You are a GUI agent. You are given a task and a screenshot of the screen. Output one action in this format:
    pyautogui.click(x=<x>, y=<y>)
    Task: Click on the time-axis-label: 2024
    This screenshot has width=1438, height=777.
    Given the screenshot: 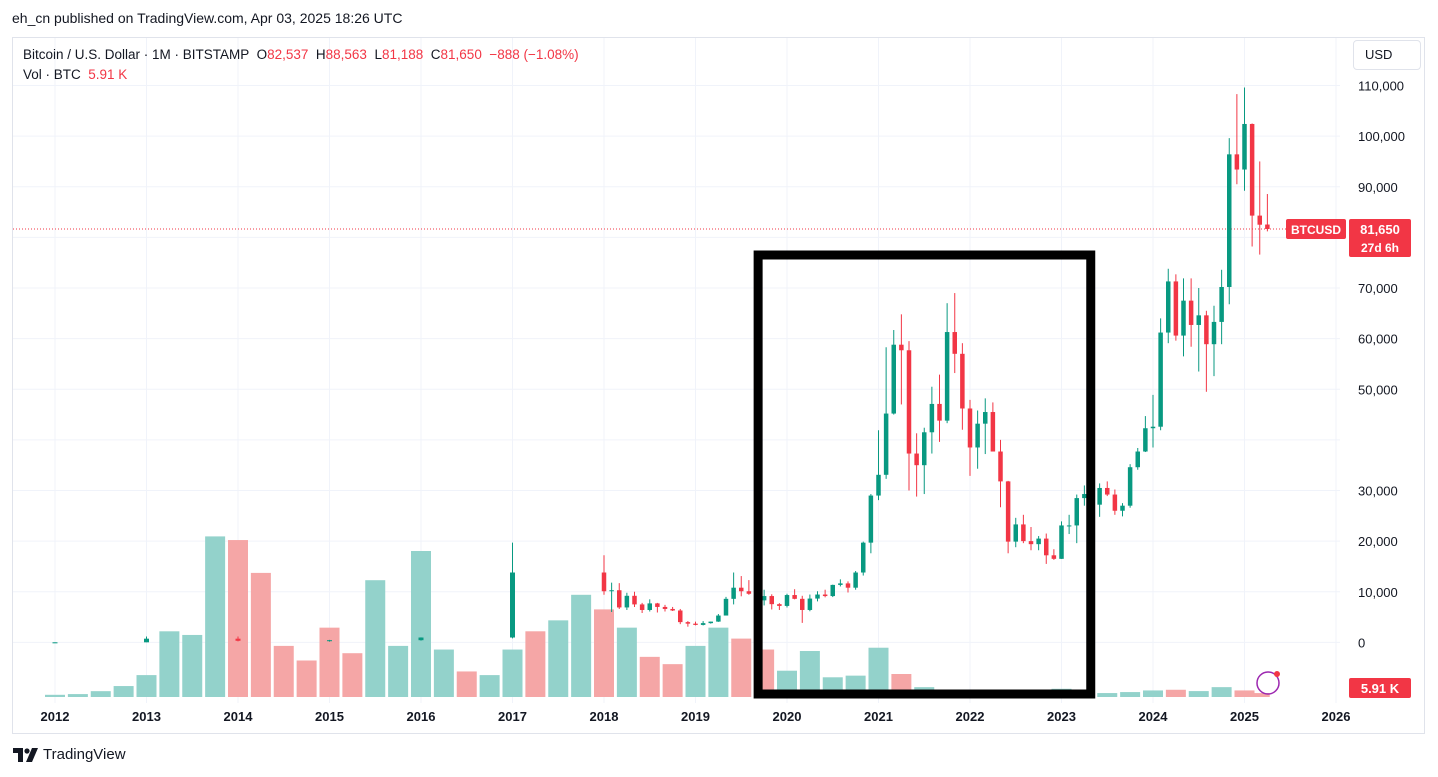 What is the action you would take?
    pyautogui.click(x=1154, y=716)
    